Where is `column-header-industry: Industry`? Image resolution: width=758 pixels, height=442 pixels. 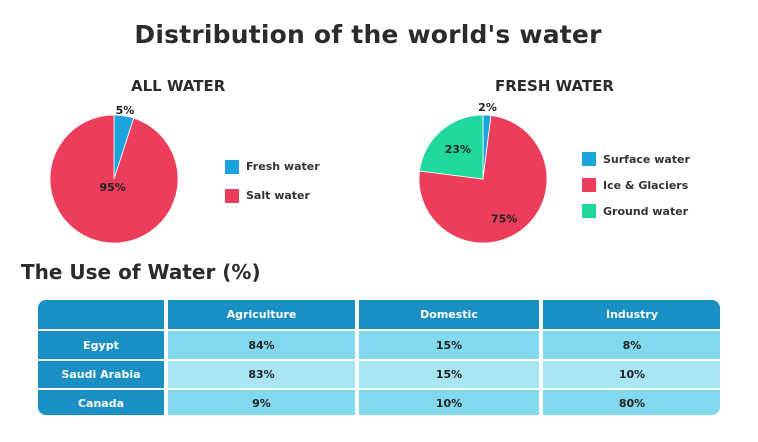
column-header-industry: Industry is located at coordinates (631, 314).